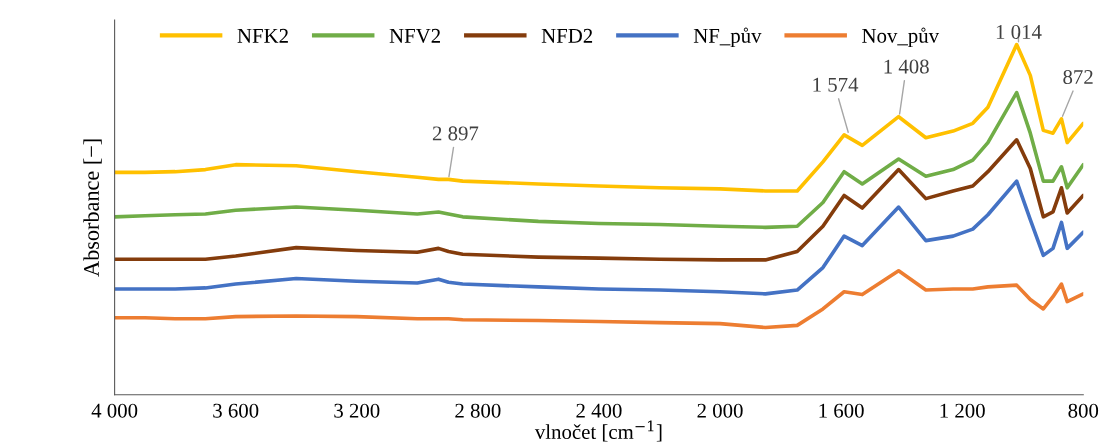 Image resolution: width=1102 pixels, height=446 pixels. What do you see at coordinates (841, 410) in the screenshot?
I see `x-tick-label: 1 600` at bounding box center [841, 410].